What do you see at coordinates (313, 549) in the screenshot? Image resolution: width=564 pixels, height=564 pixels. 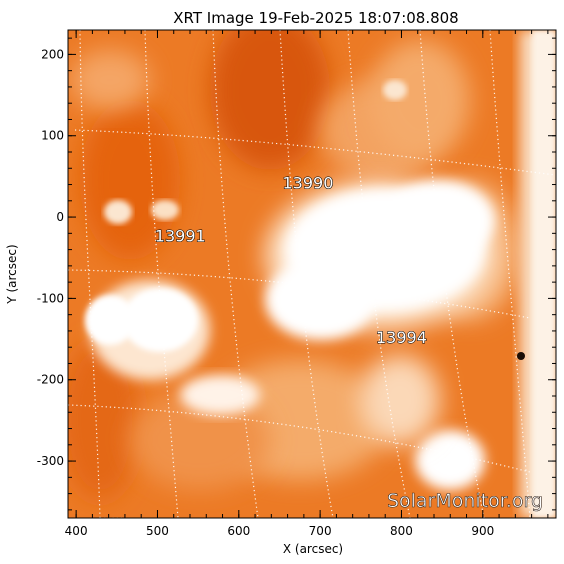 I see `x-axis-label: X (arcsec)` at bounding box center [313, 549].